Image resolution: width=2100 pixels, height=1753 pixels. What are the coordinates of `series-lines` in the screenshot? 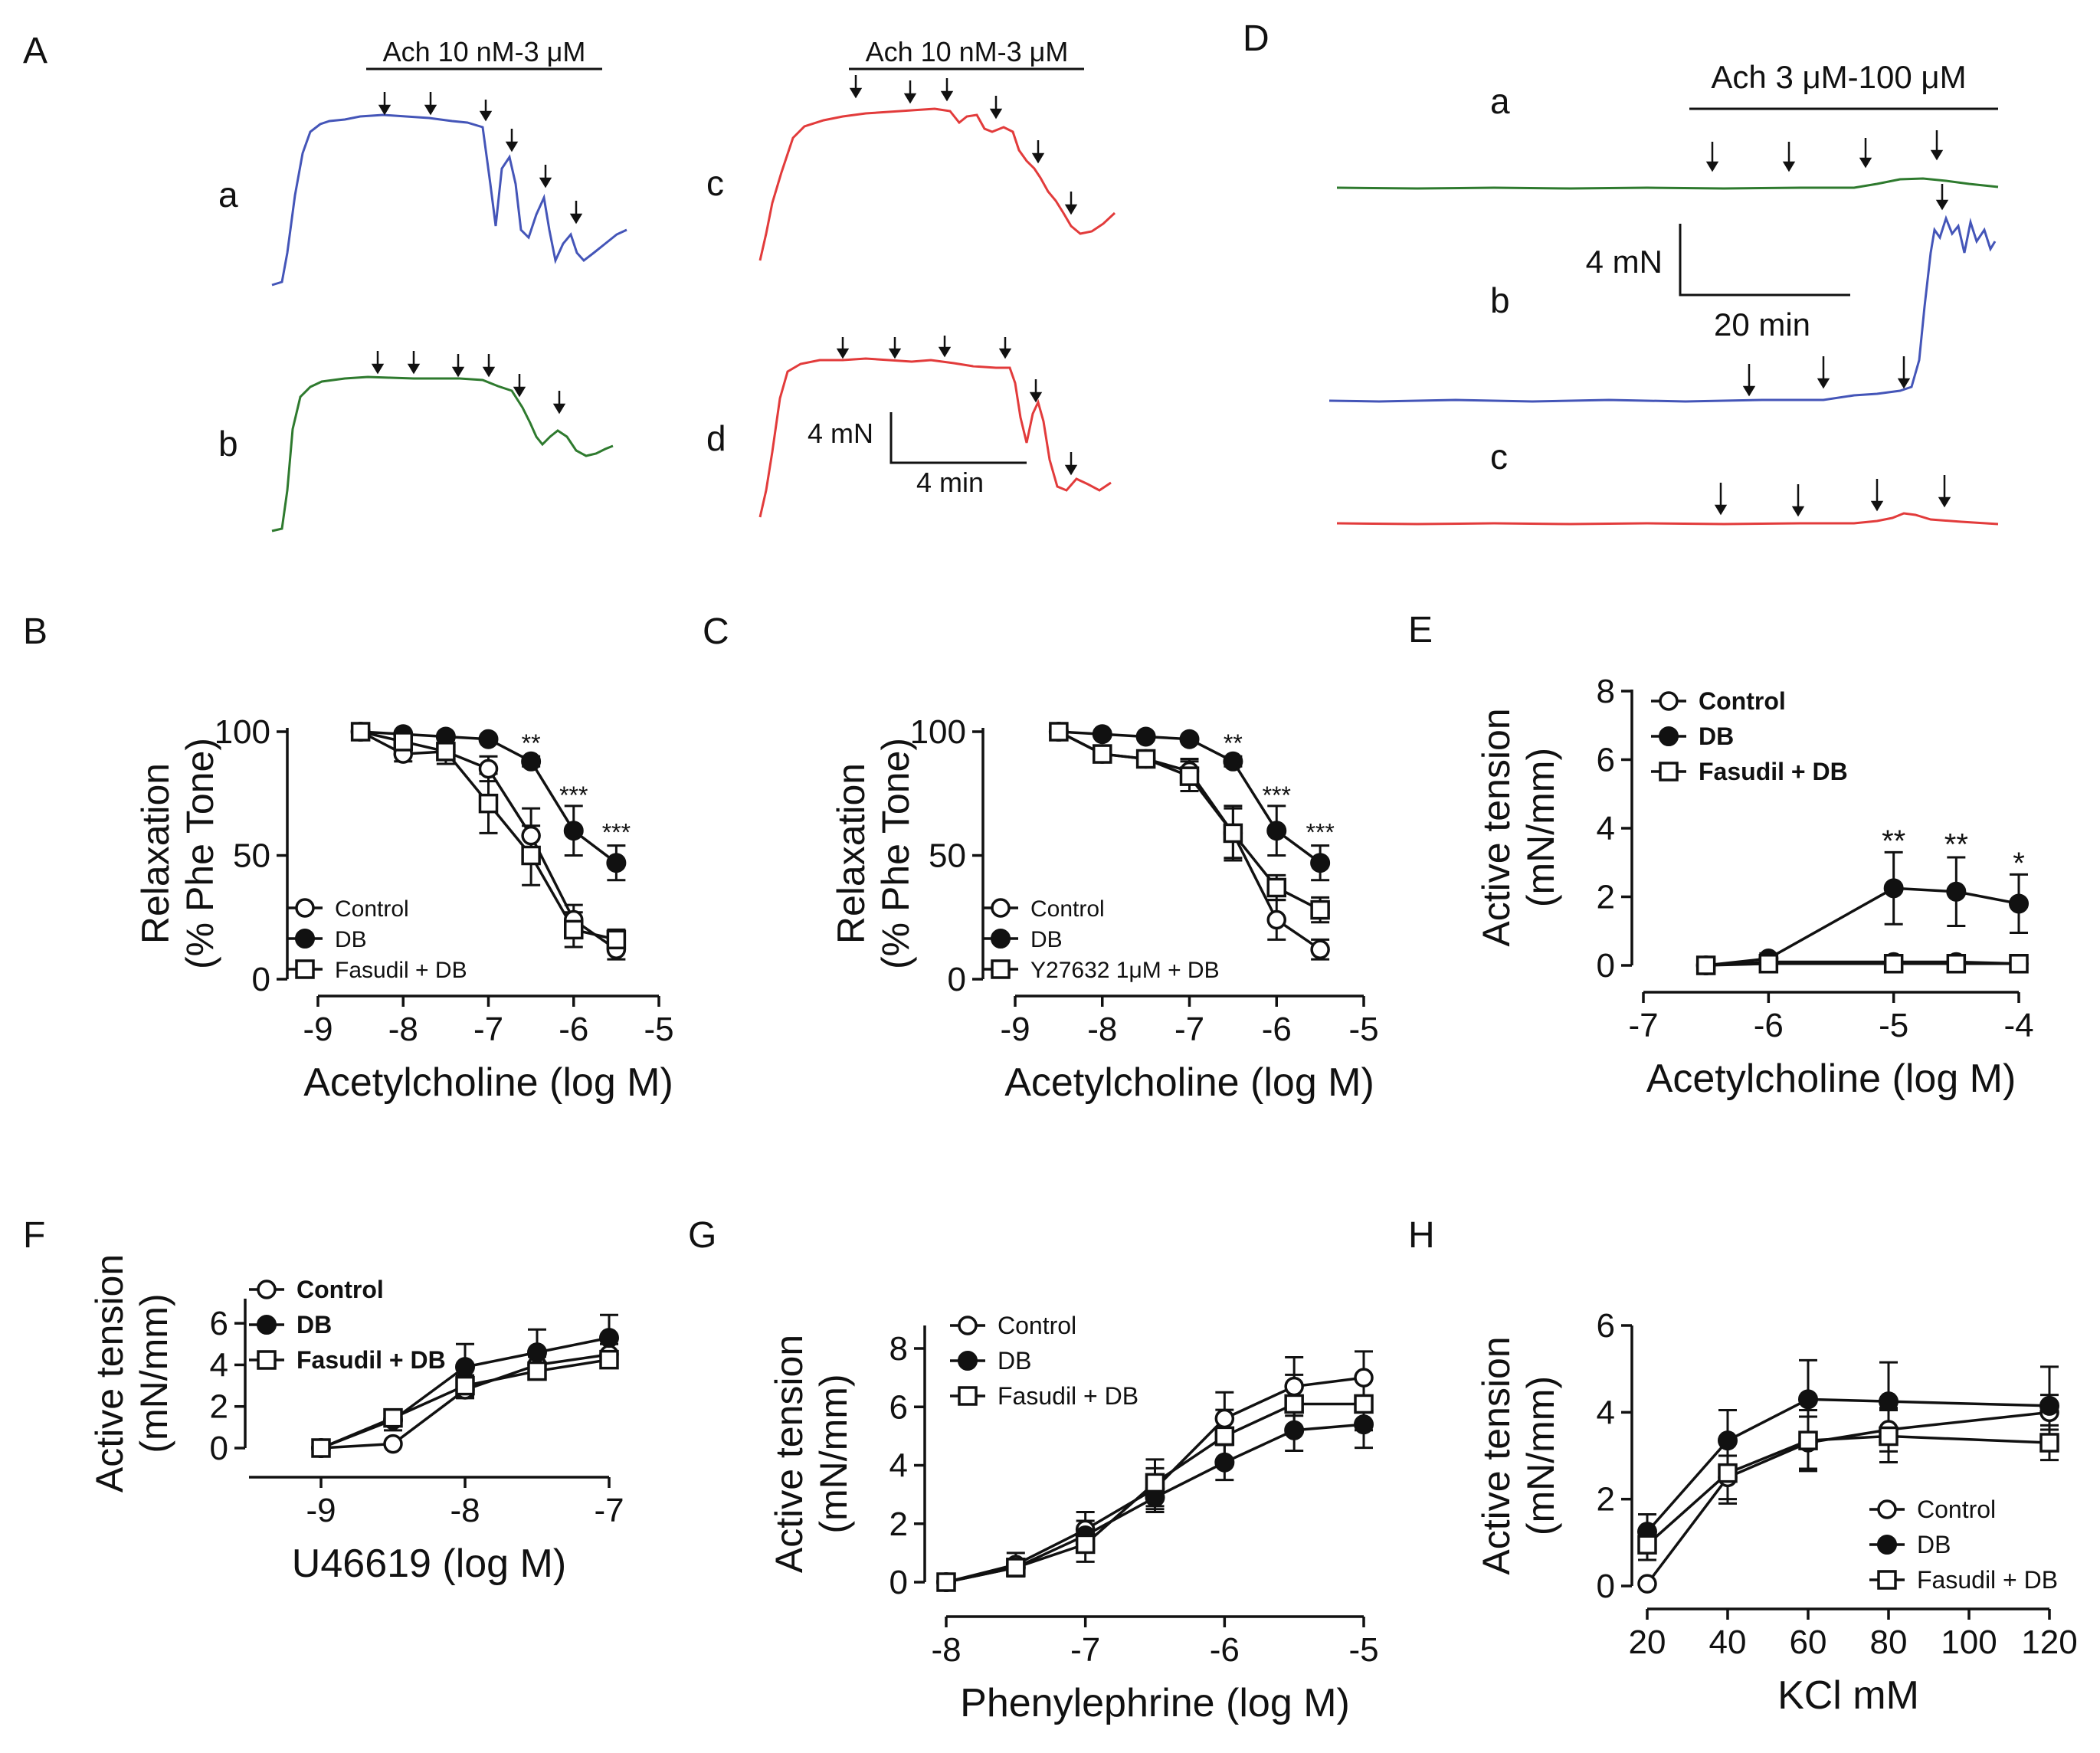 It's located at (1848, 1491).